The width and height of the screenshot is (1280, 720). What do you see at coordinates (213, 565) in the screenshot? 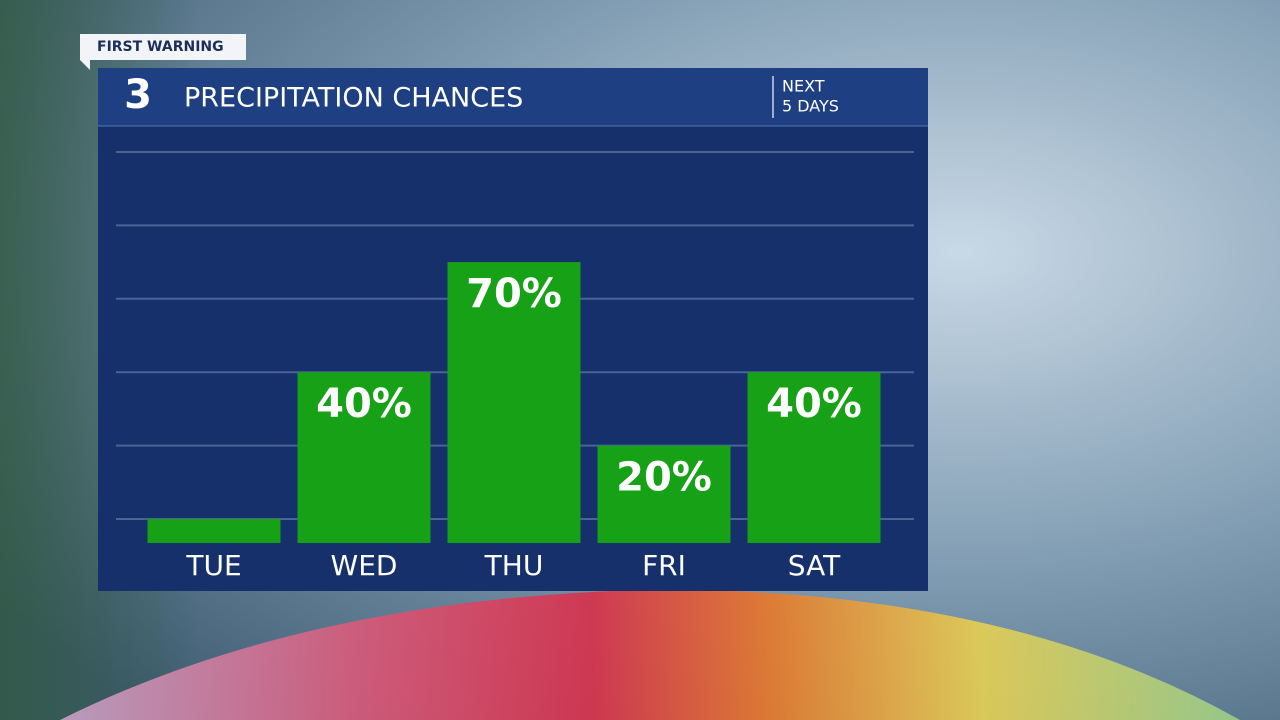
I see `x-tick-label: TUE` at bounding box center [213, 565].